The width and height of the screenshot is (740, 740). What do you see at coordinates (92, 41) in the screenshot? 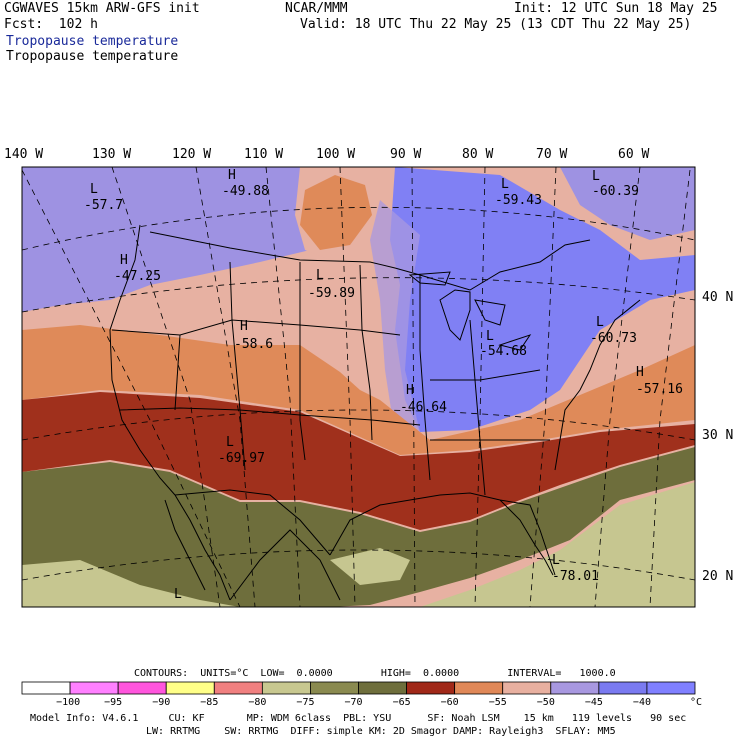
I see `field-title-colored: Tropopause temperature` at bounding box center [92, 41].